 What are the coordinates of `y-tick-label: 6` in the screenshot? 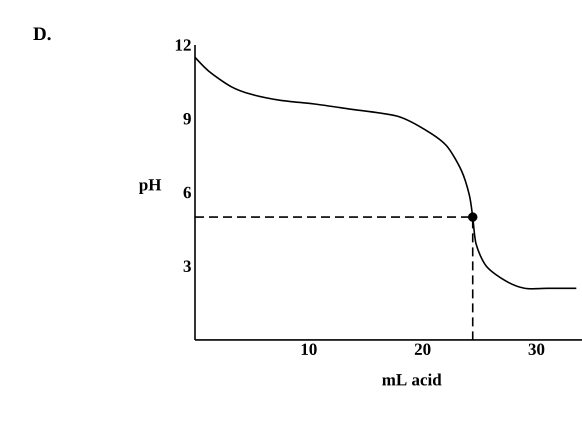 It's located at (187, 192).